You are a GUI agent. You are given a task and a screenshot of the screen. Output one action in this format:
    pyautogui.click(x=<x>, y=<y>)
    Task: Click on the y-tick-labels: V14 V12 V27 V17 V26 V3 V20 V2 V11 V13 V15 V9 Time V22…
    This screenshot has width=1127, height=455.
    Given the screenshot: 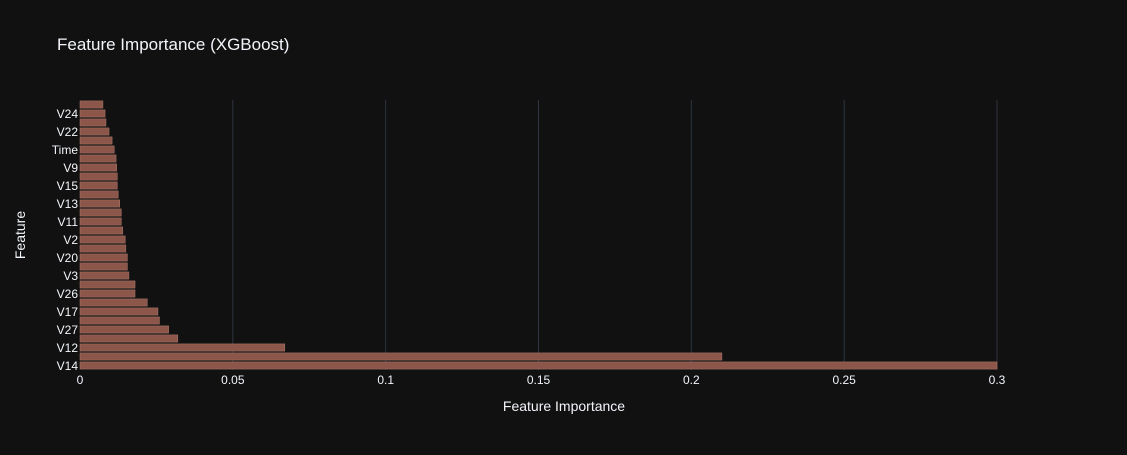 What is the action you would take?
    pyautogui.click(x=65, y=240)
    